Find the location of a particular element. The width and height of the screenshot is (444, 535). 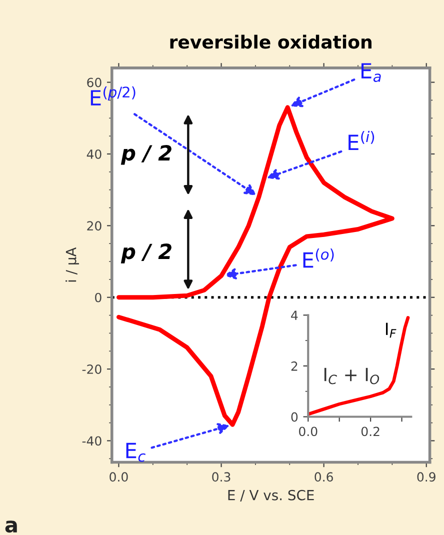

y-tick-label: 60 is located at coordinates (94, 83).